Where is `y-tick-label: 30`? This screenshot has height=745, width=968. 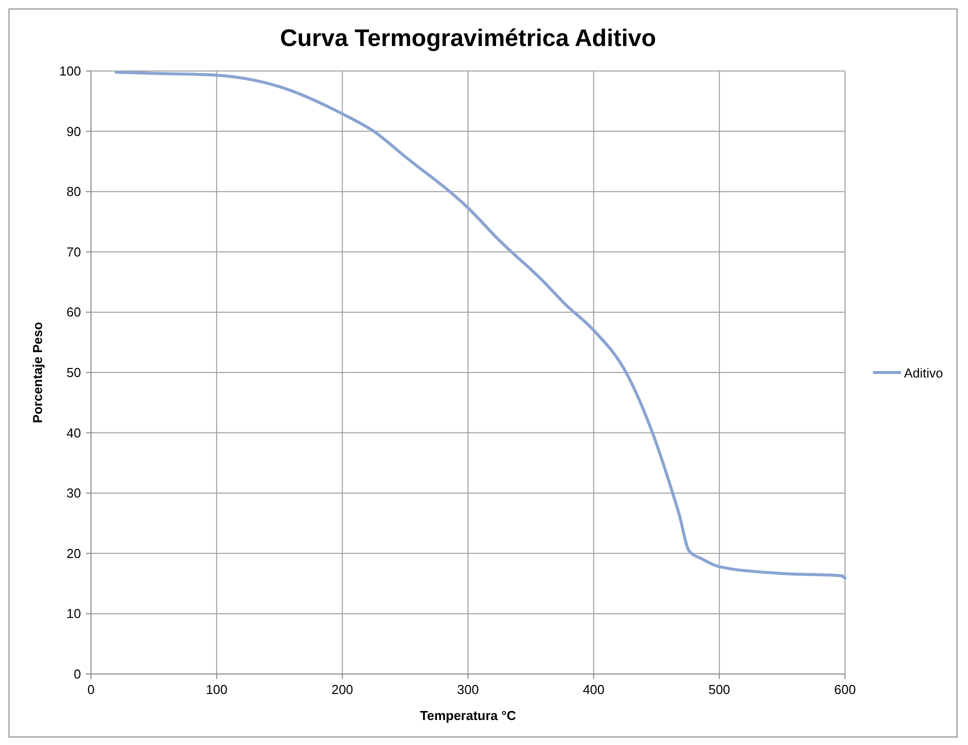
y-tick-label: 30 is located at coordinates (73, 493).